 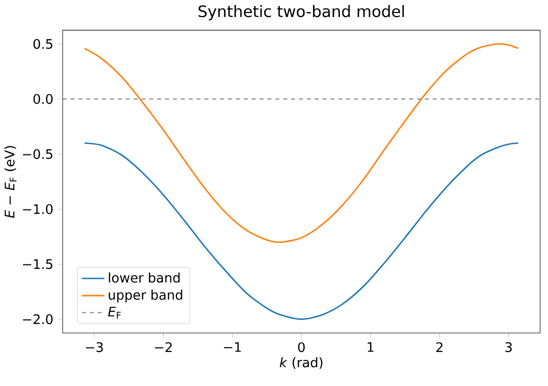 What do you see at coordinates (37, 319) in the screenshot?
I see `y-tick-label: −2.0` at bounding box center [37, 319].